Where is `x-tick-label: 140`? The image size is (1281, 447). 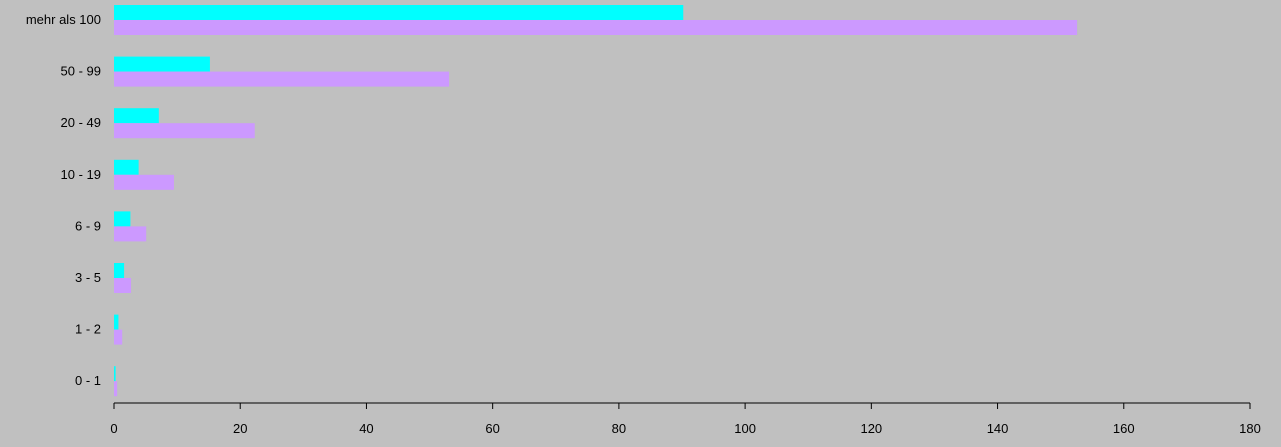 x-tick-label: 140 is located at coordinates (998, 428).